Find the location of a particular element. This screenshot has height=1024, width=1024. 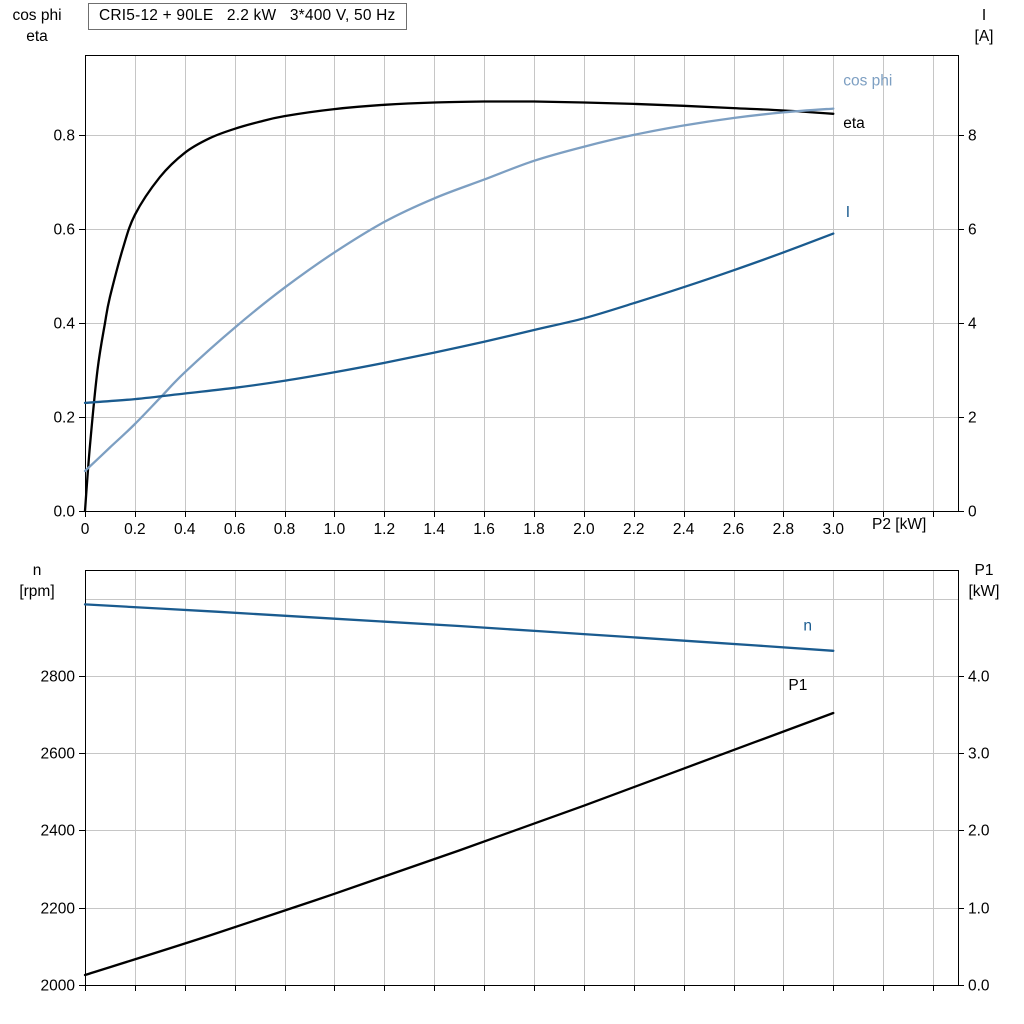

x-tick-label: 2.4 is located at coordinates (684, 529).